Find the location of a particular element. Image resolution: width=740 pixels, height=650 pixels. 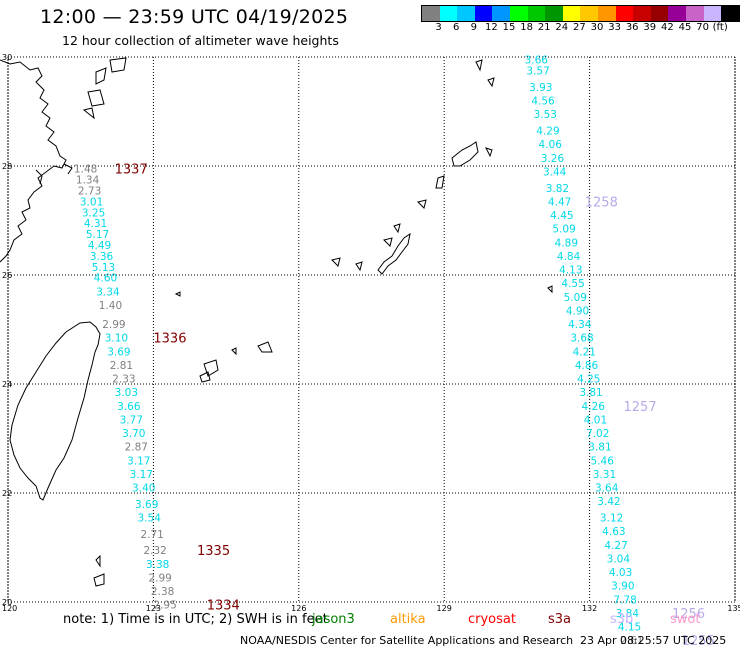

wave-height-label: 4.03 is located at coordinates (620, 573).